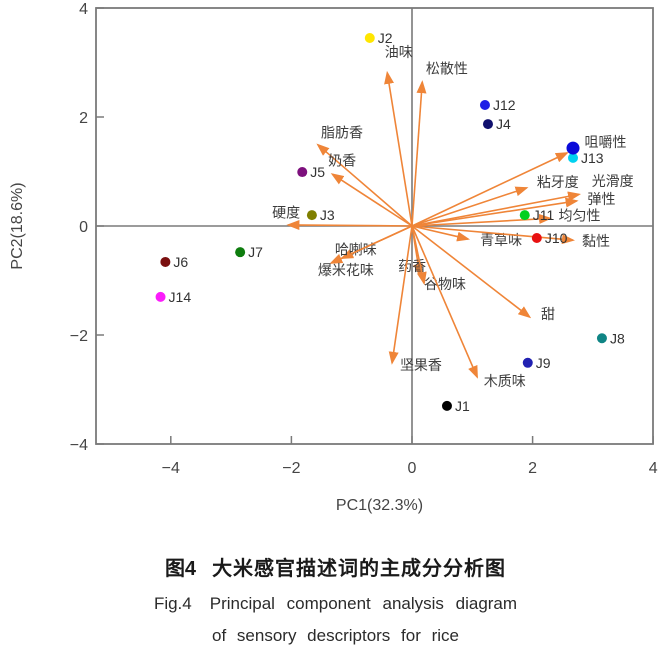 The height and width of the screenshot is (666, 671). I want to click on vector-smoothness, so click(496, 209).